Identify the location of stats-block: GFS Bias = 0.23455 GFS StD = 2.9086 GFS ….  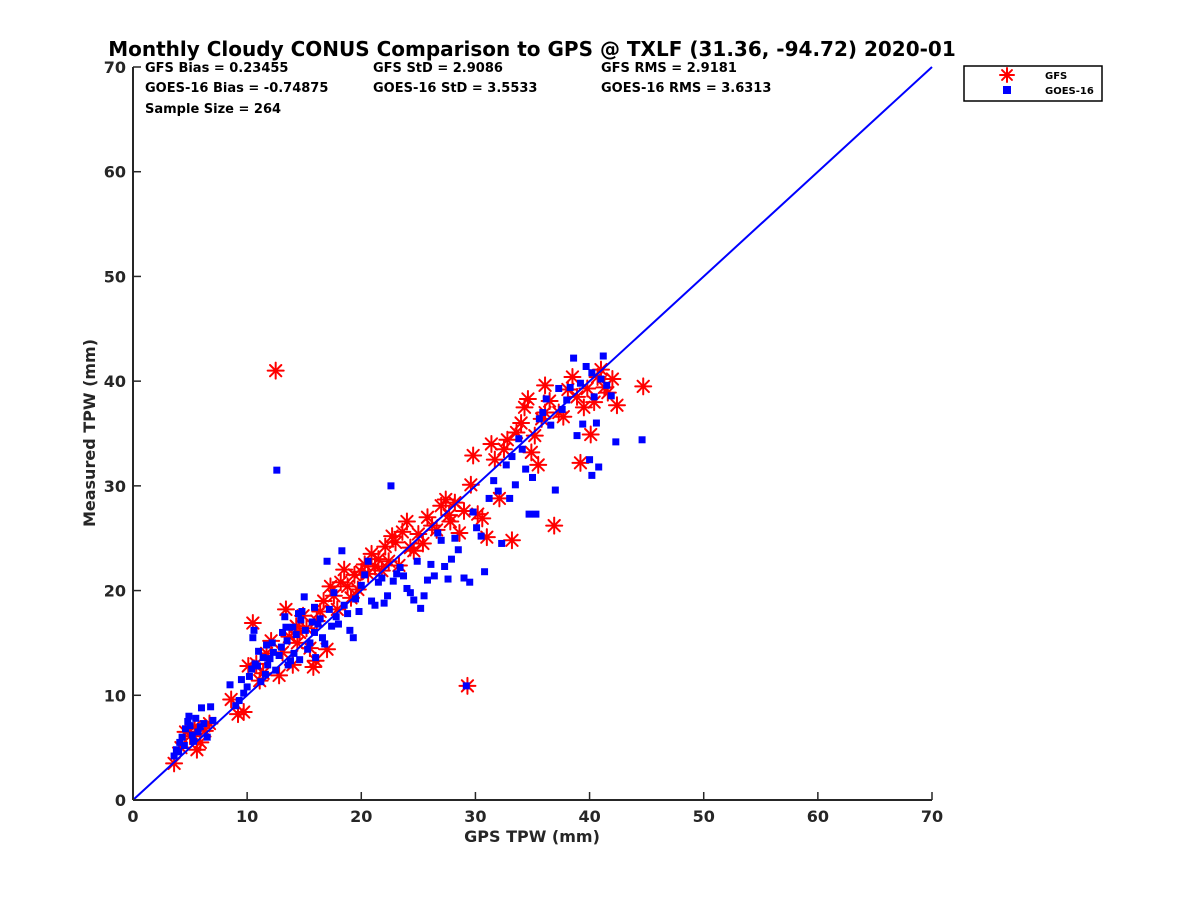
(458, 89).